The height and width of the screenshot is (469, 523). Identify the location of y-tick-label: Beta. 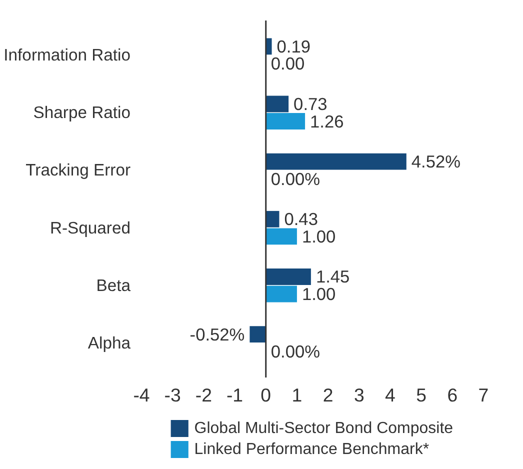
(114, 285).